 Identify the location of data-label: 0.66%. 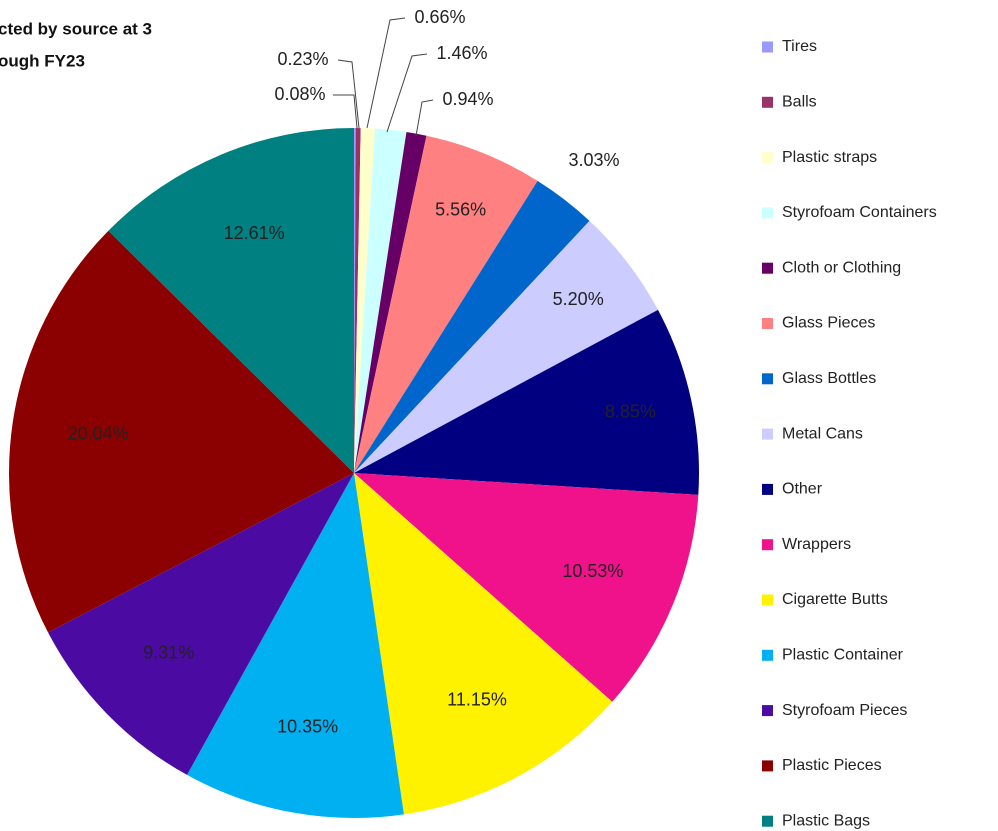
(439, 17).